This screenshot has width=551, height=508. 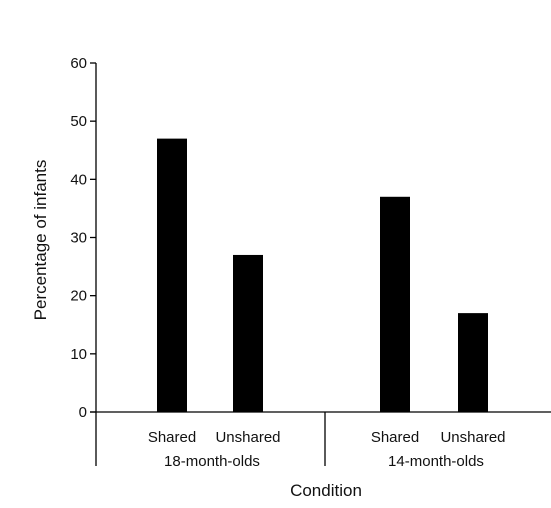 What do you see at coordinates (212, 461) in the screenshot?
I see `x-group-label: 18-month-olds` at bounding box center [212, 461].